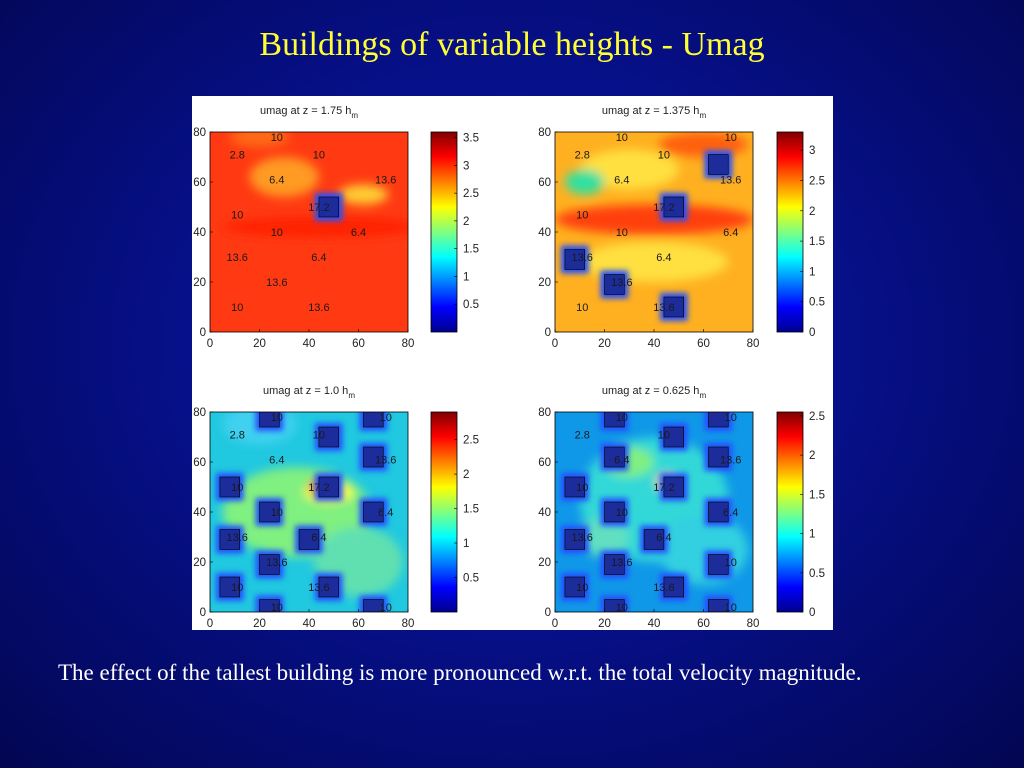  Describe the element at coordinates (309, 392) in the screenshot. I see `plot-title: umag at z = 1.0 hm` at that location.